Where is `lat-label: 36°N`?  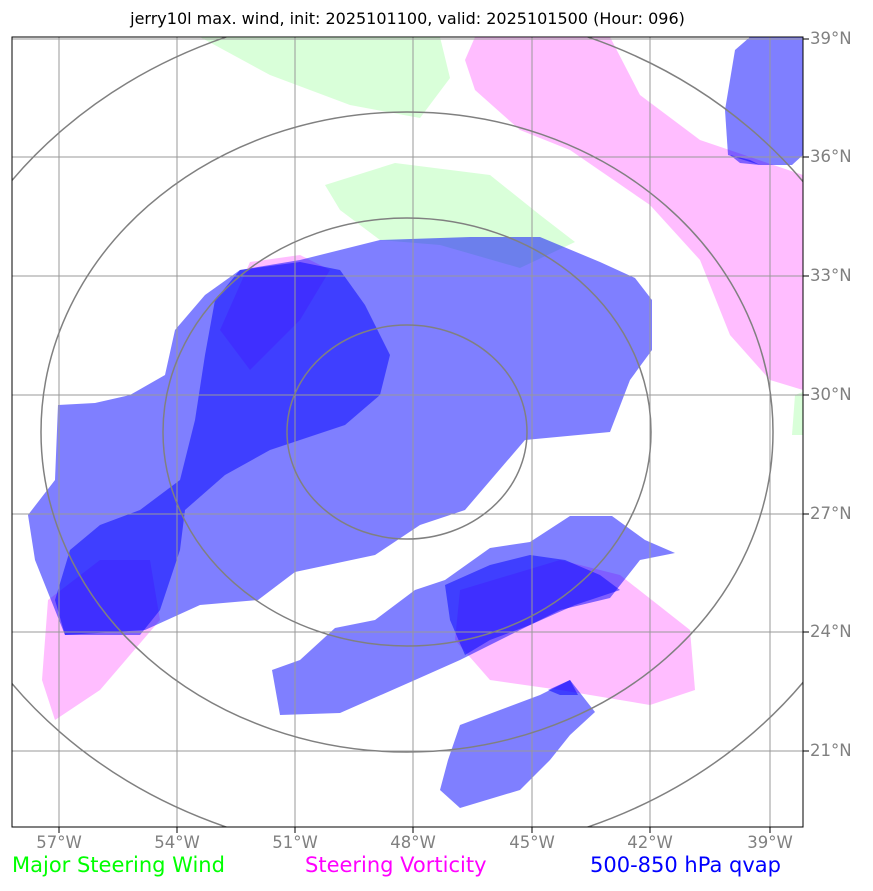
lat-label: 36°N is located at coordinates (831, 156).